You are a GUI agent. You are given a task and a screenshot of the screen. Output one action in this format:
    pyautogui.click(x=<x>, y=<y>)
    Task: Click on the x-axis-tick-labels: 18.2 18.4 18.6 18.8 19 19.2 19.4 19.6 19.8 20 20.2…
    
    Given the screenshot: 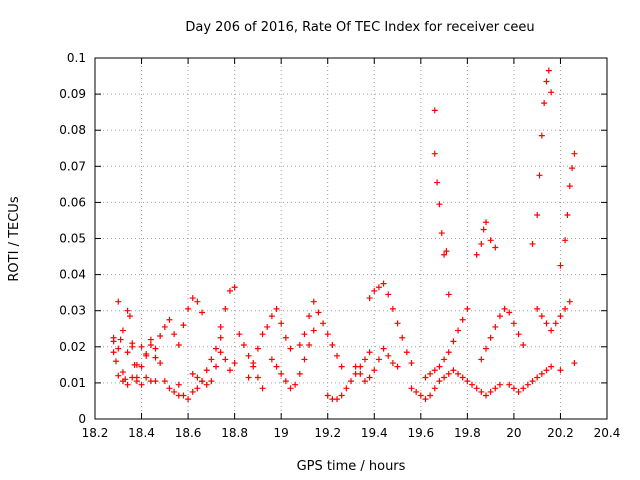 What is the action you would take?
    pyautogui.click(x=351, y=433)
    